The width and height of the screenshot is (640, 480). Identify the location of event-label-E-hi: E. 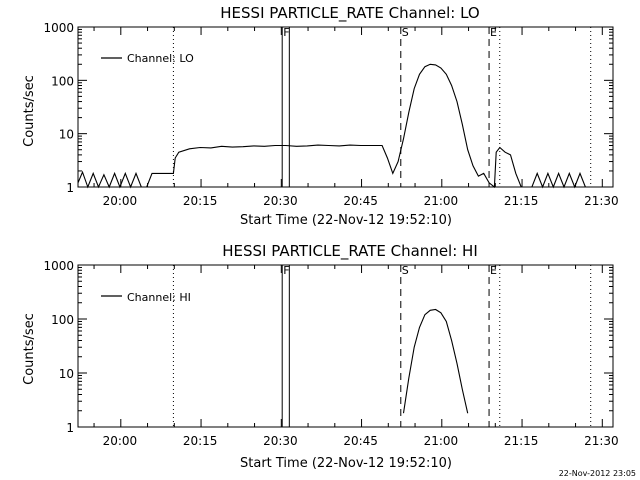
(493, 270).